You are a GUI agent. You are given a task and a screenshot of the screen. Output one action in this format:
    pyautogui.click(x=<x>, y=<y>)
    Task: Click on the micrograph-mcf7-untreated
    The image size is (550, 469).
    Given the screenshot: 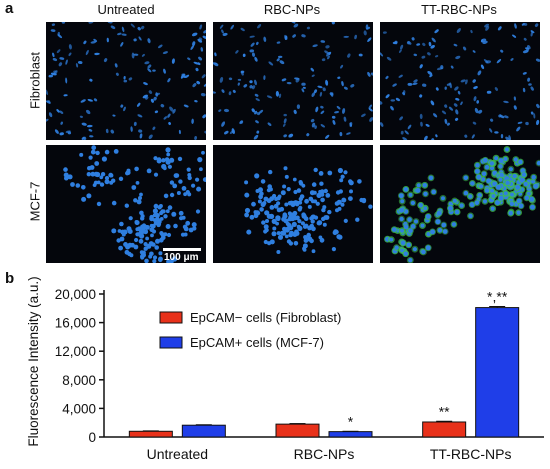 What is the action you would take?
    pyautogui.click(x=126, y=204)
    